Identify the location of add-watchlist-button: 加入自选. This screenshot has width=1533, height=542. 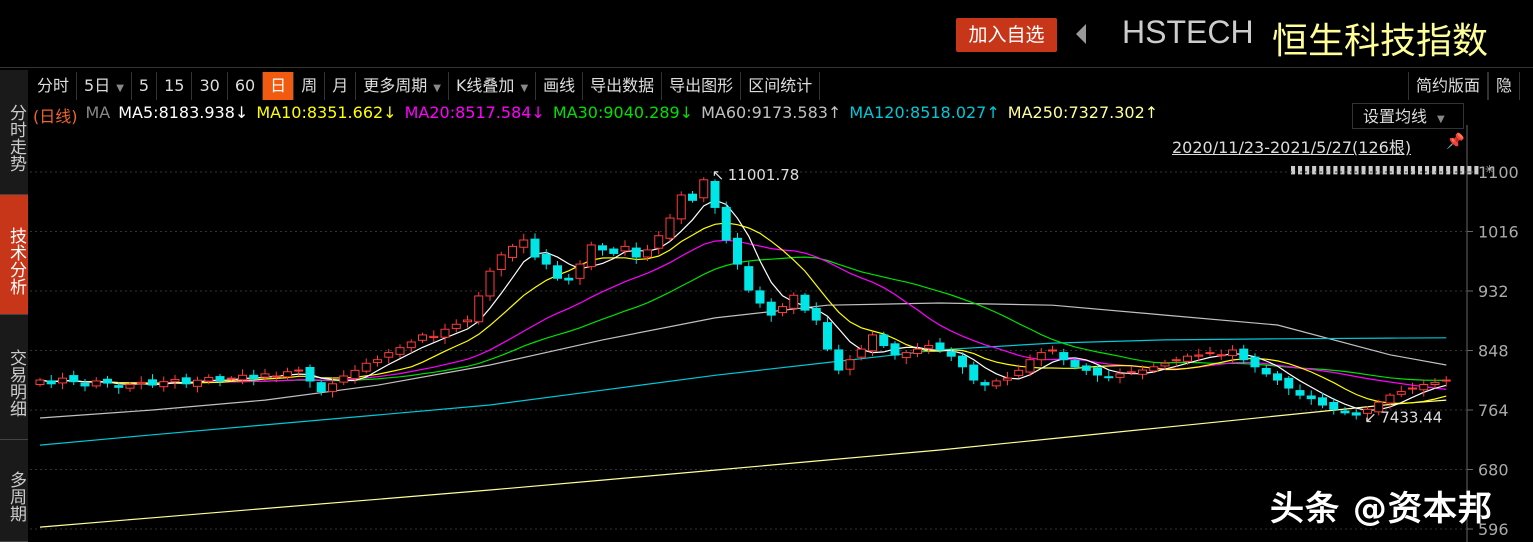
(1006, 35).